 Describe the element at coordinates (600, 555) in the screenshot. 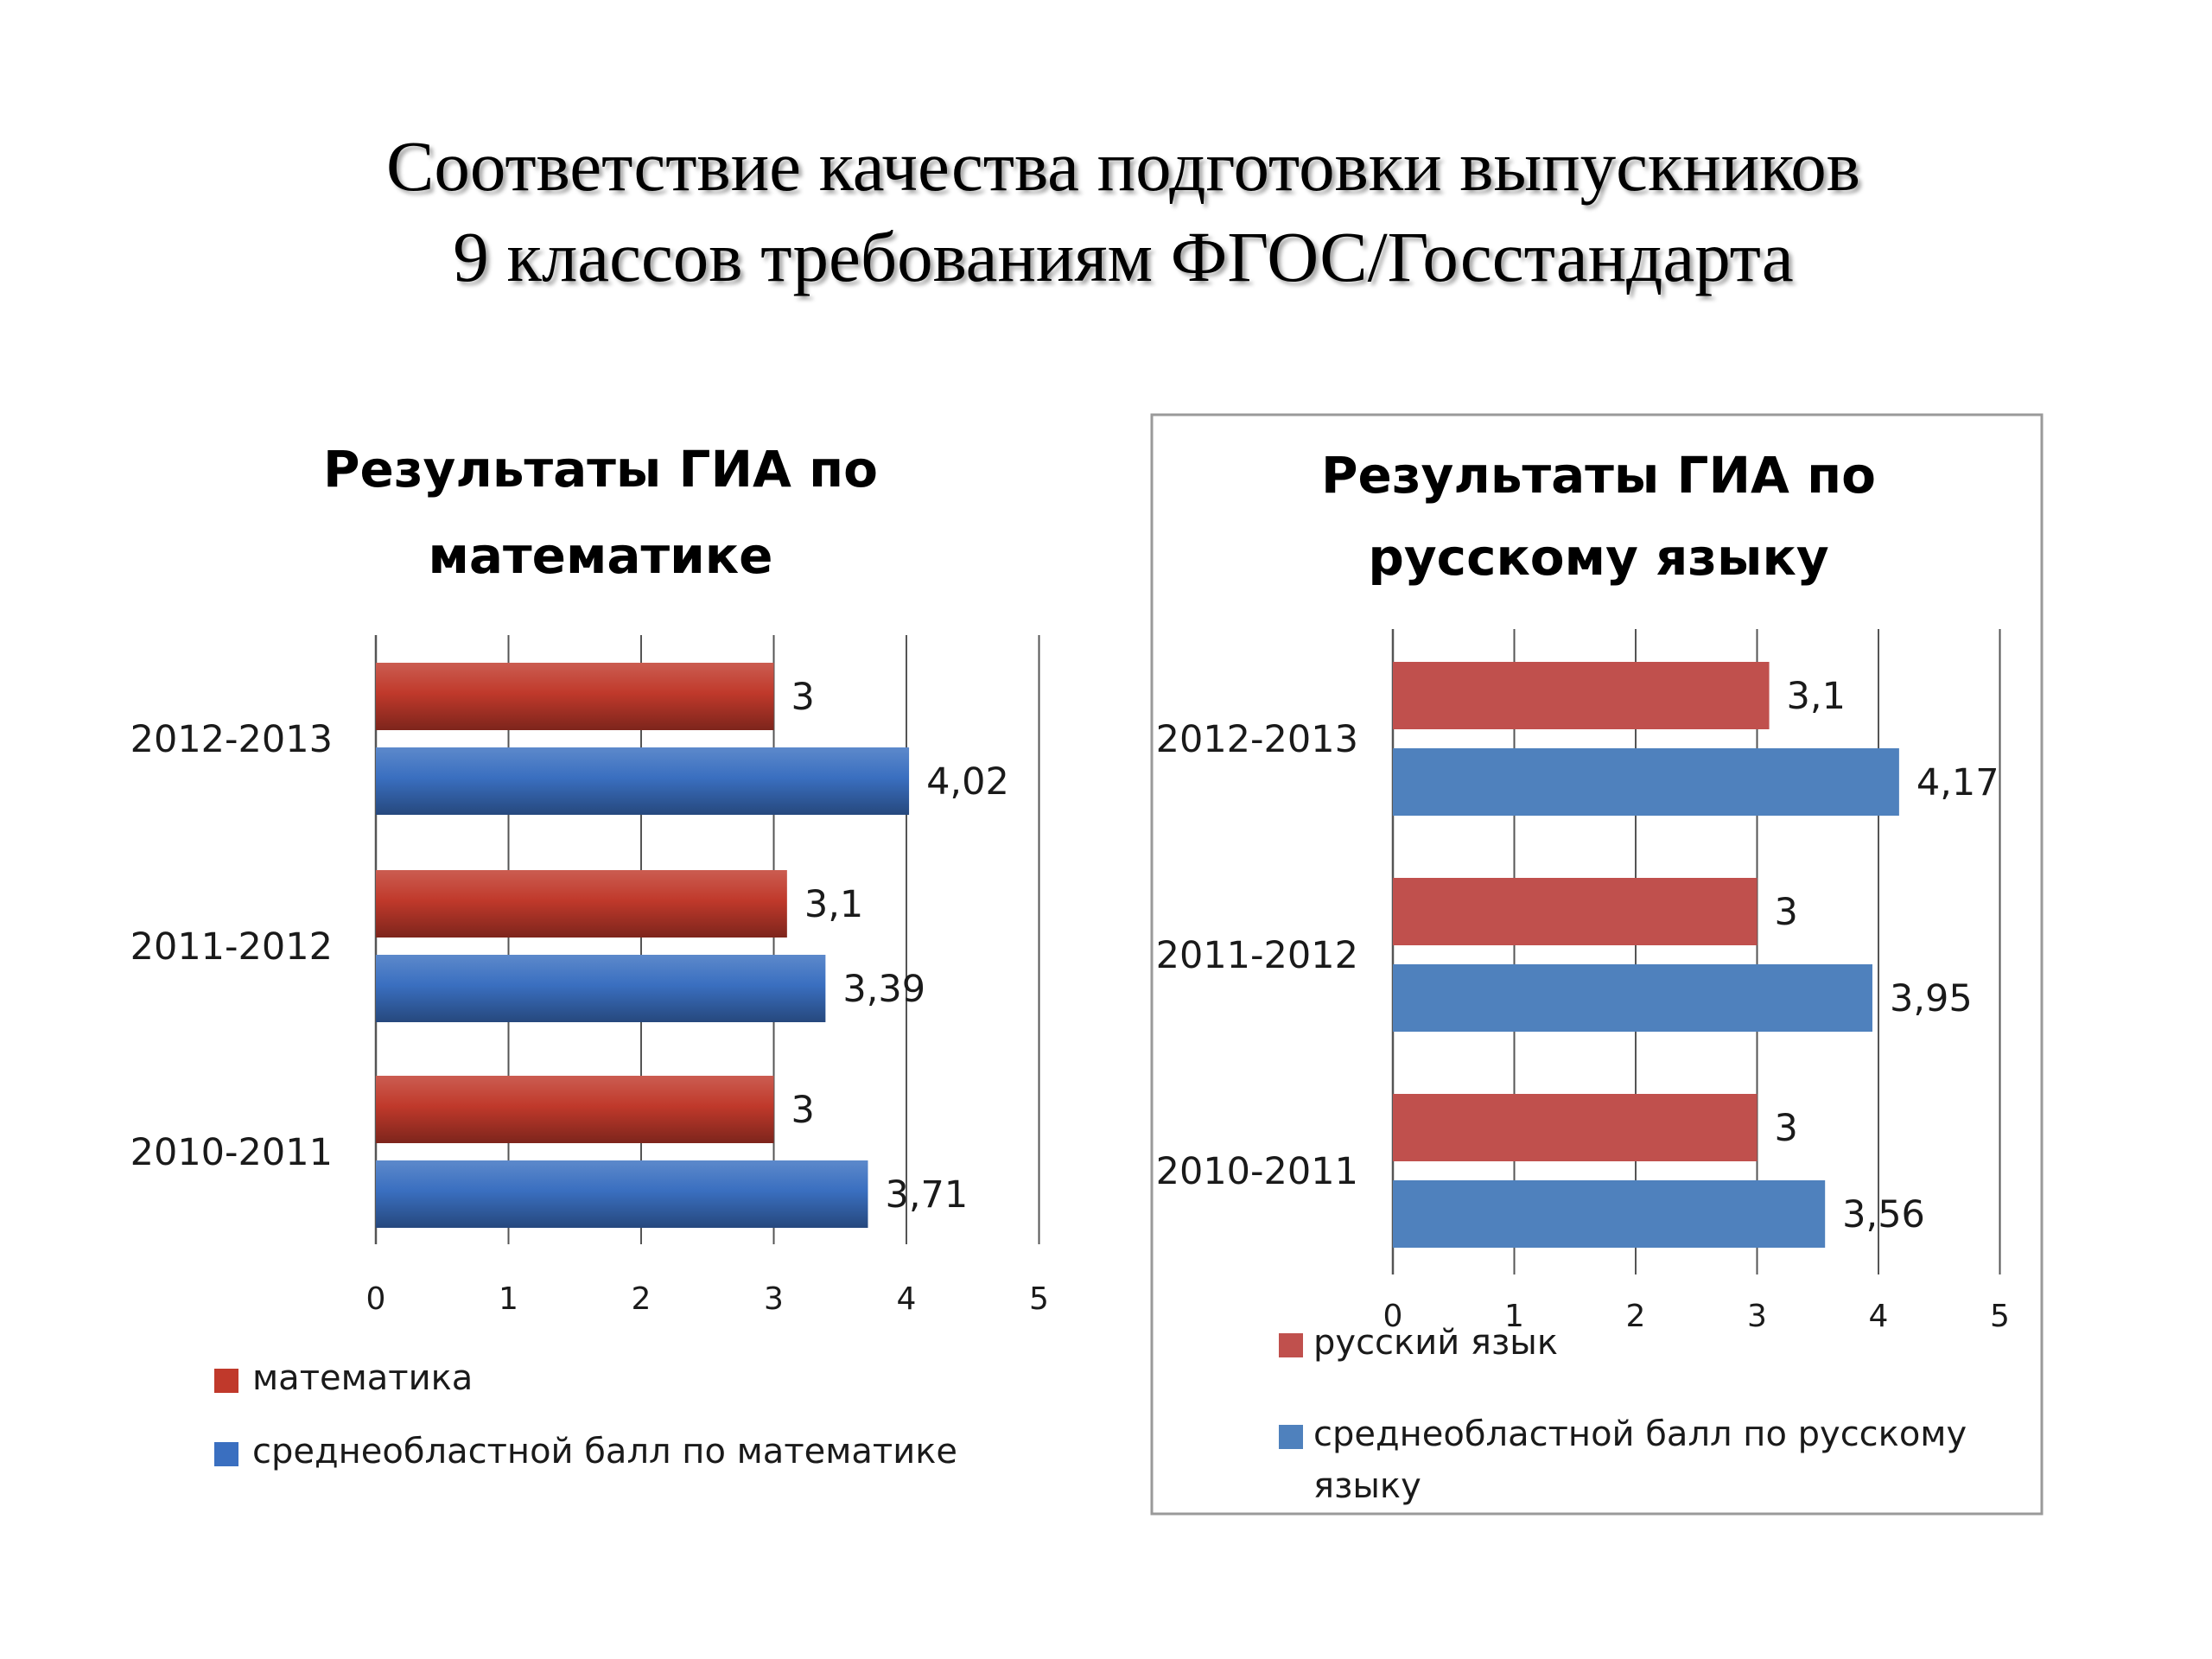

I see `chart-title-line-2: математике` at that location.